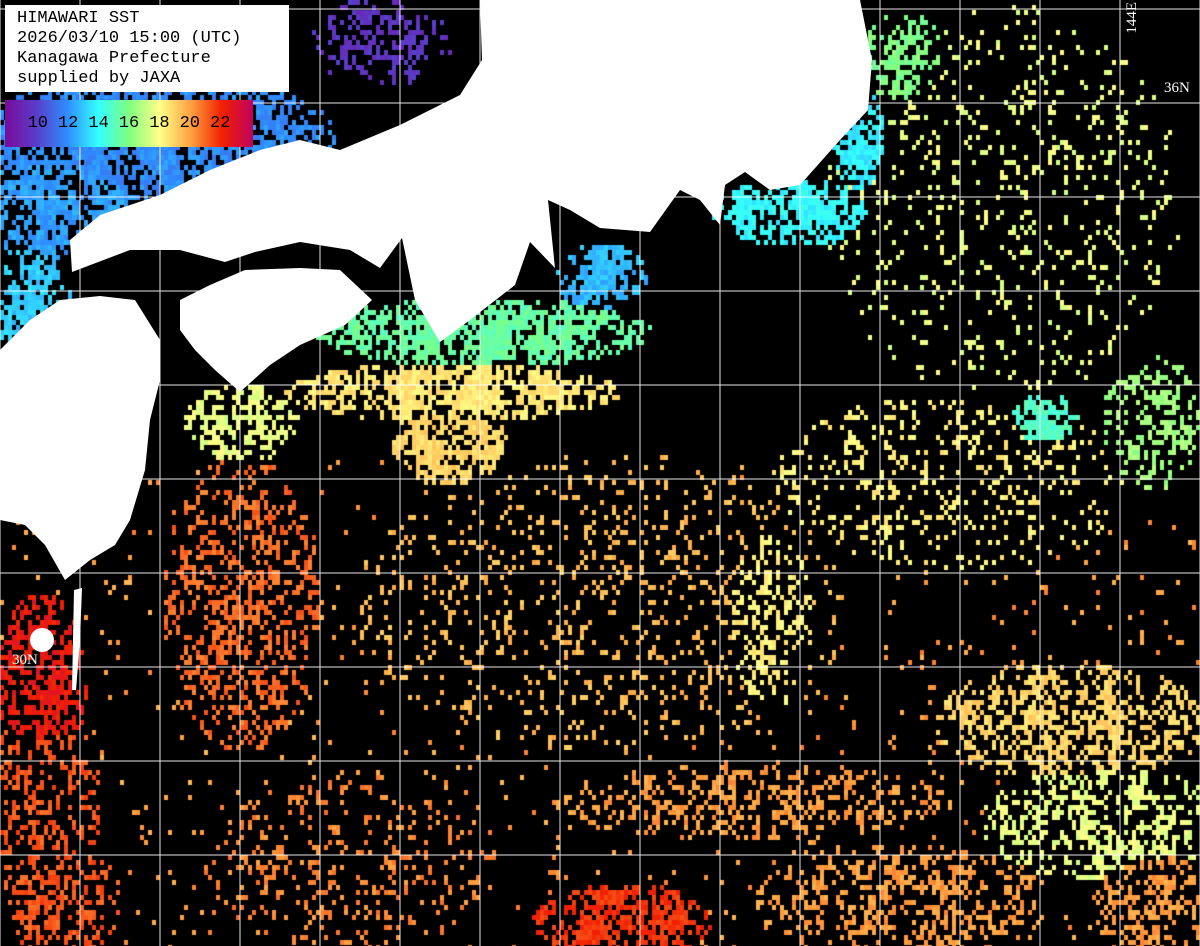  I want to click on legend-tick: 14, so click(98, 123).